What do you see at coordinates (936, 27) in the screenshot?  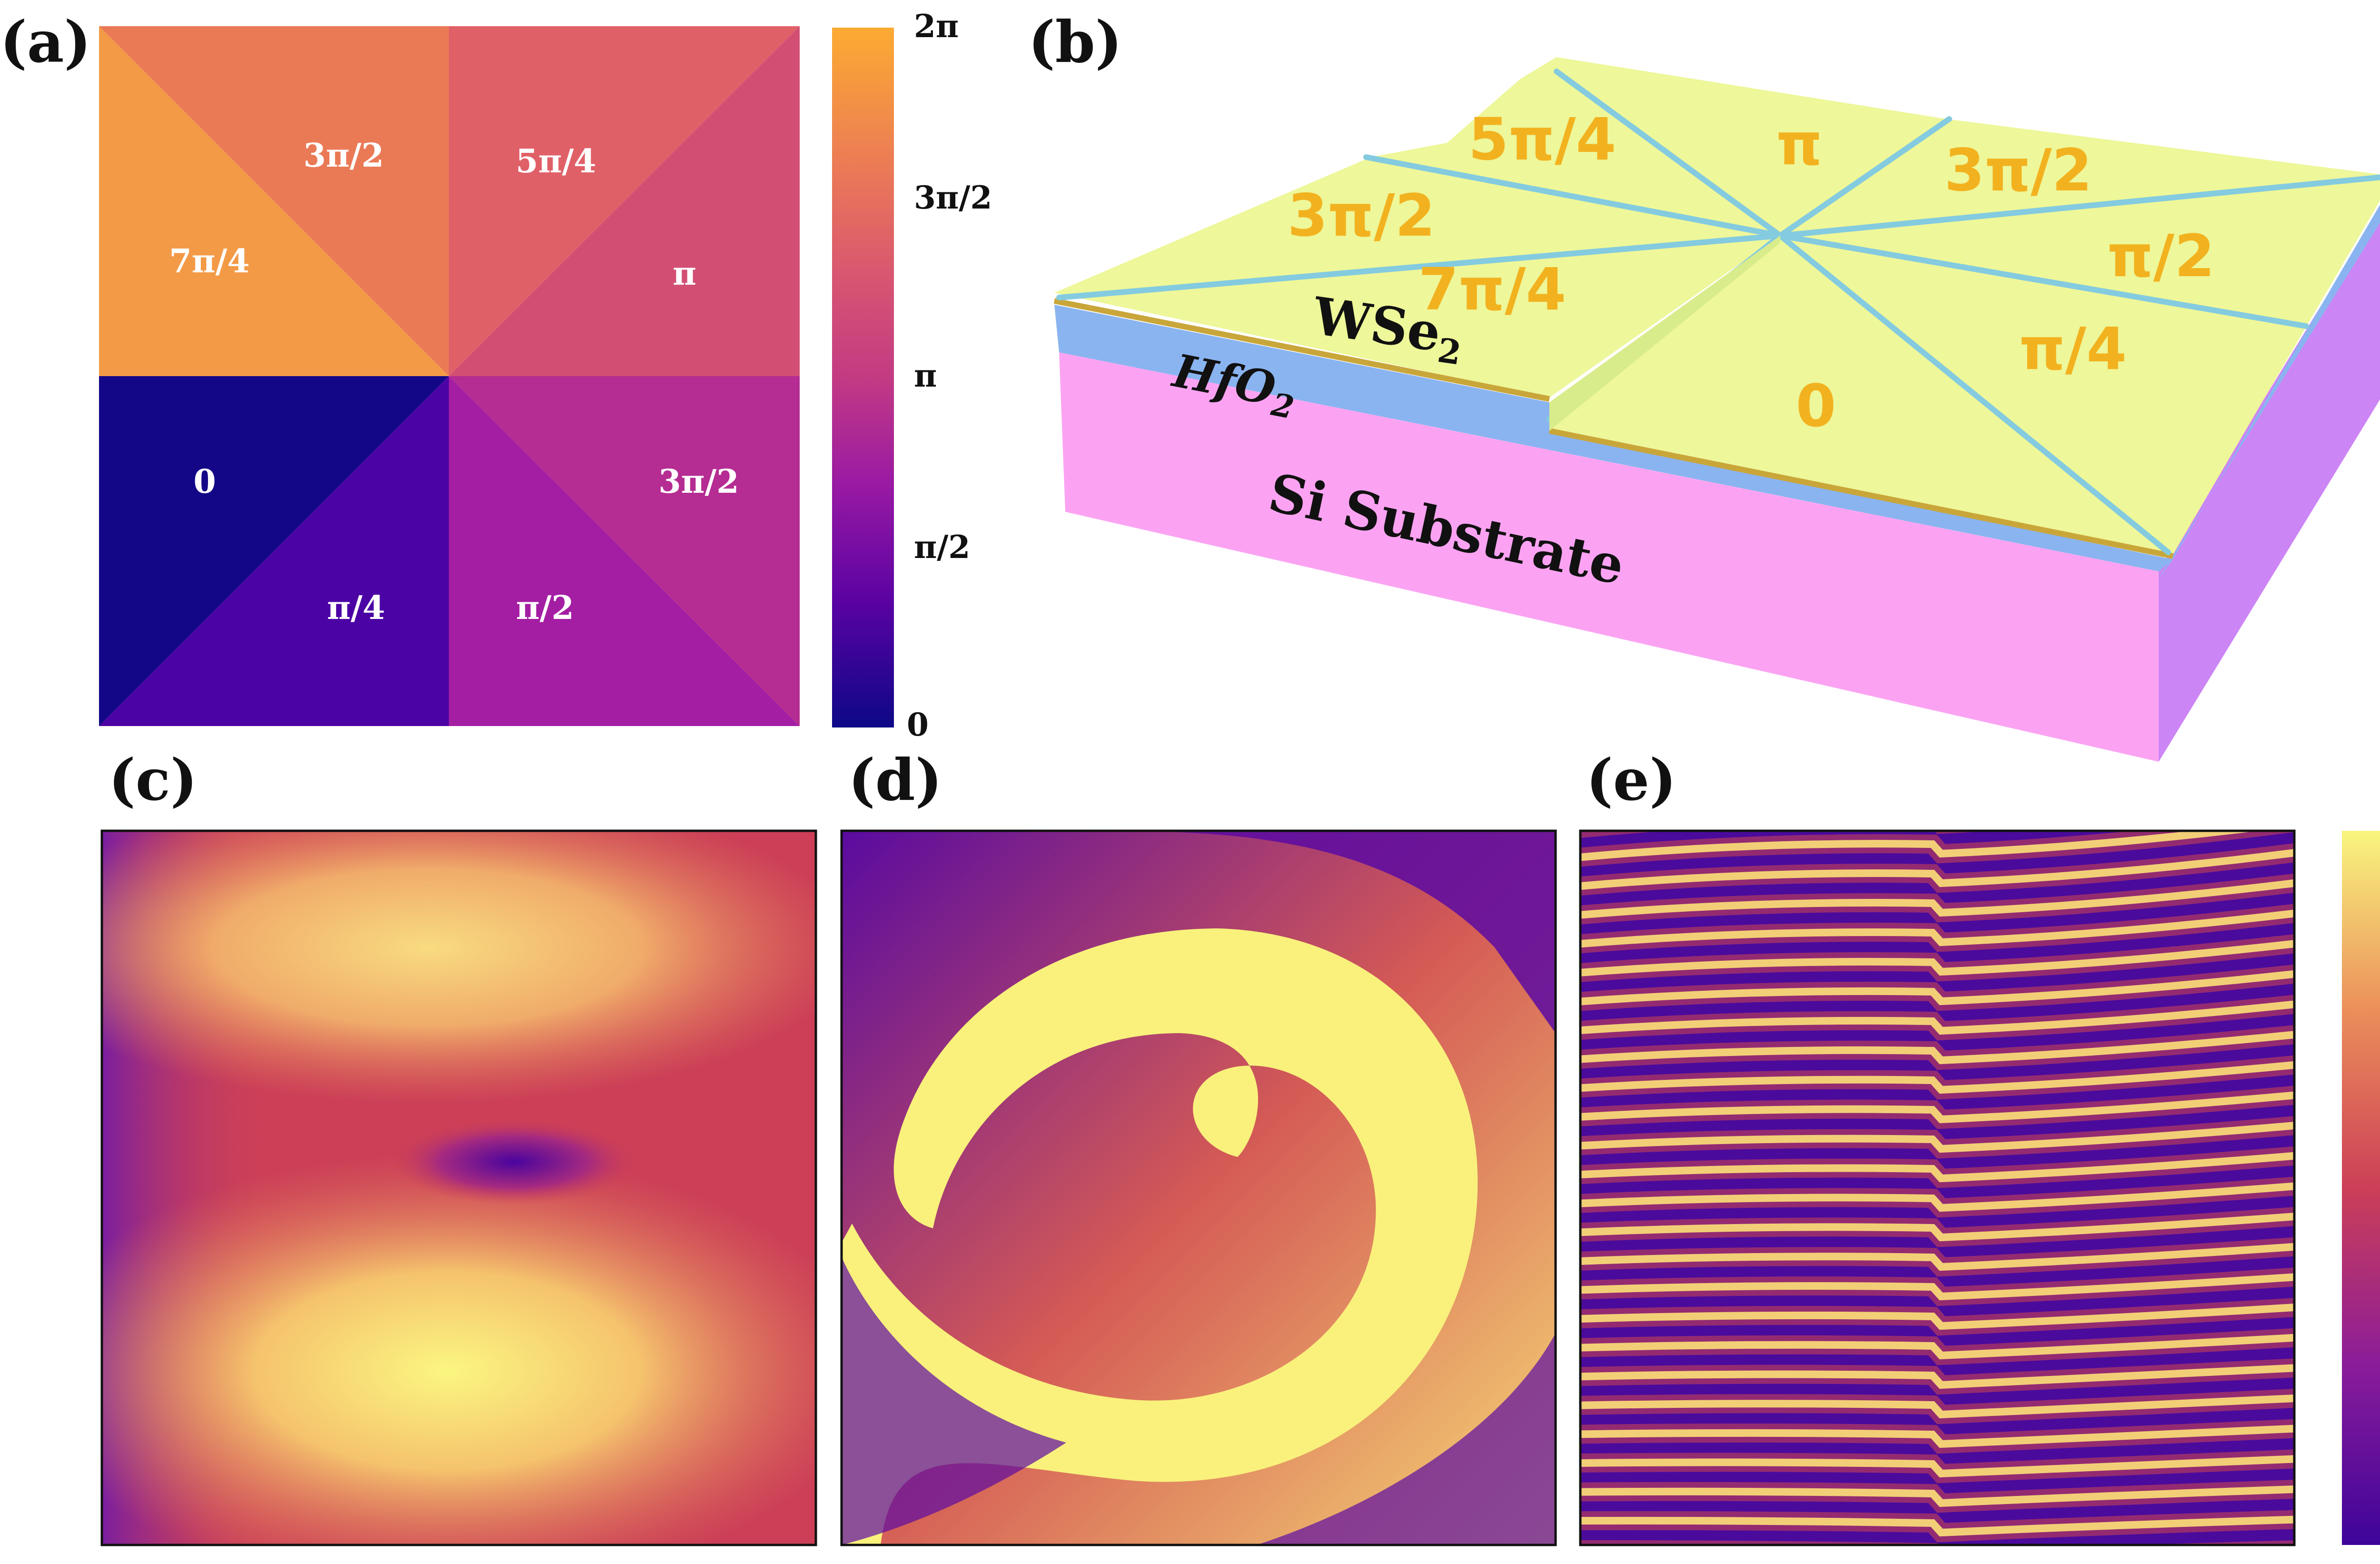 I see `colorbar-tick: 2π` at bounding box center [936, 27].